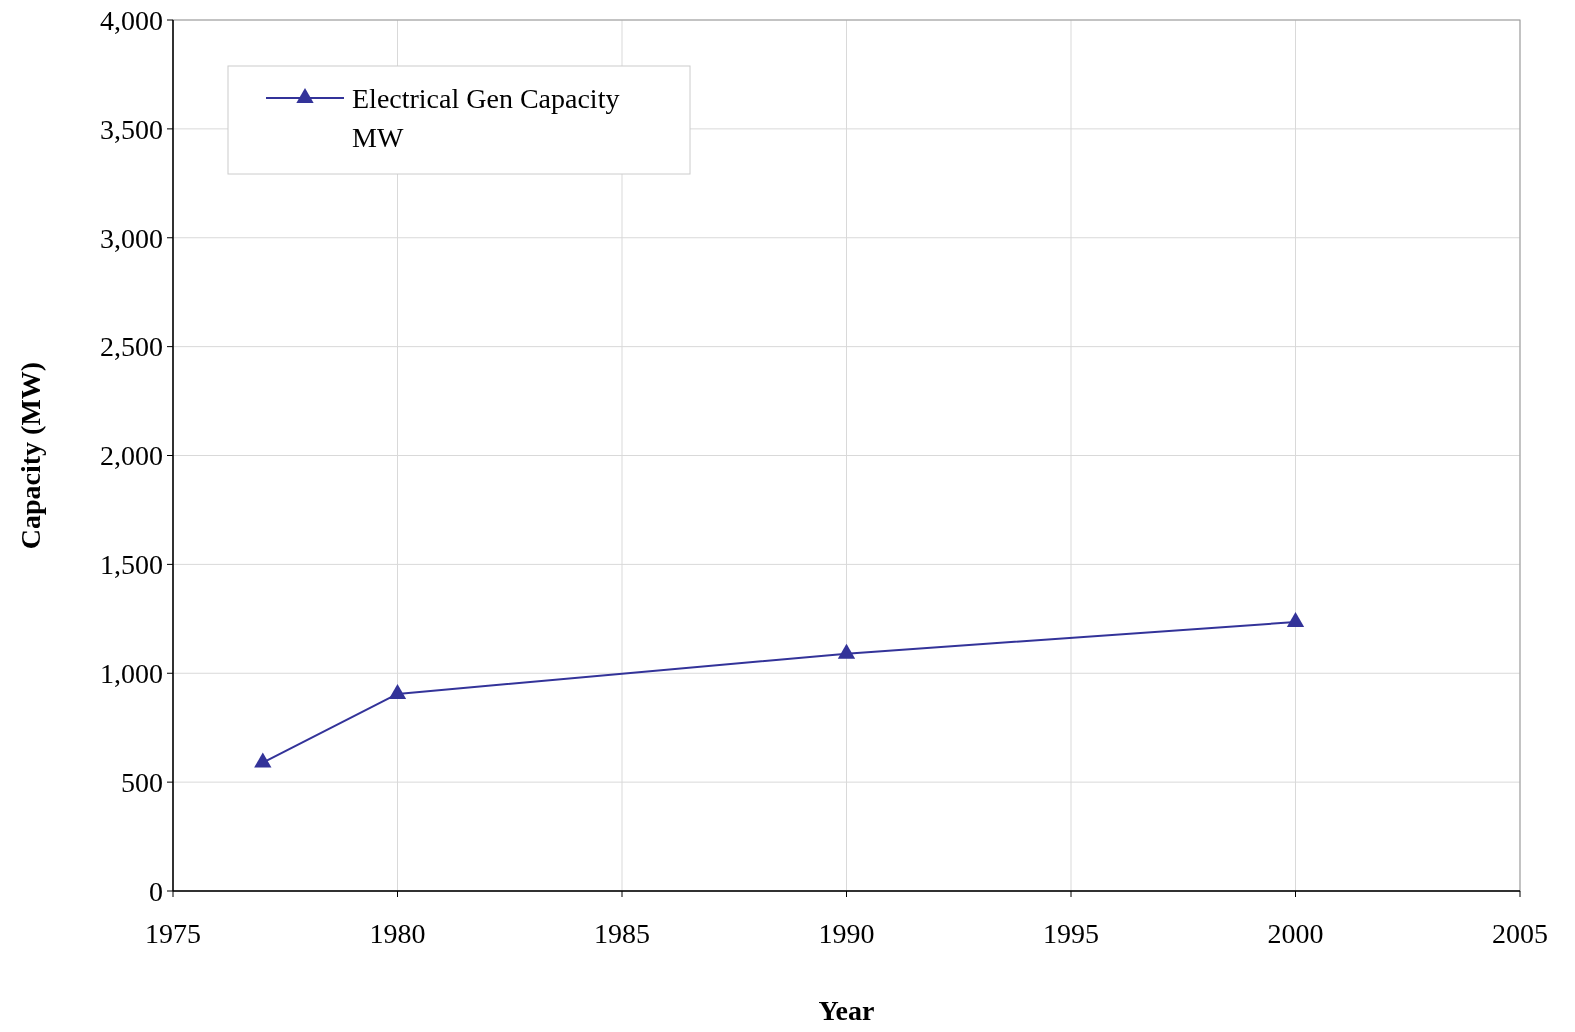  Describe the element at coordinates (1295, 933) in the screenshot. I see `x-tick-label: 2000` at that location.